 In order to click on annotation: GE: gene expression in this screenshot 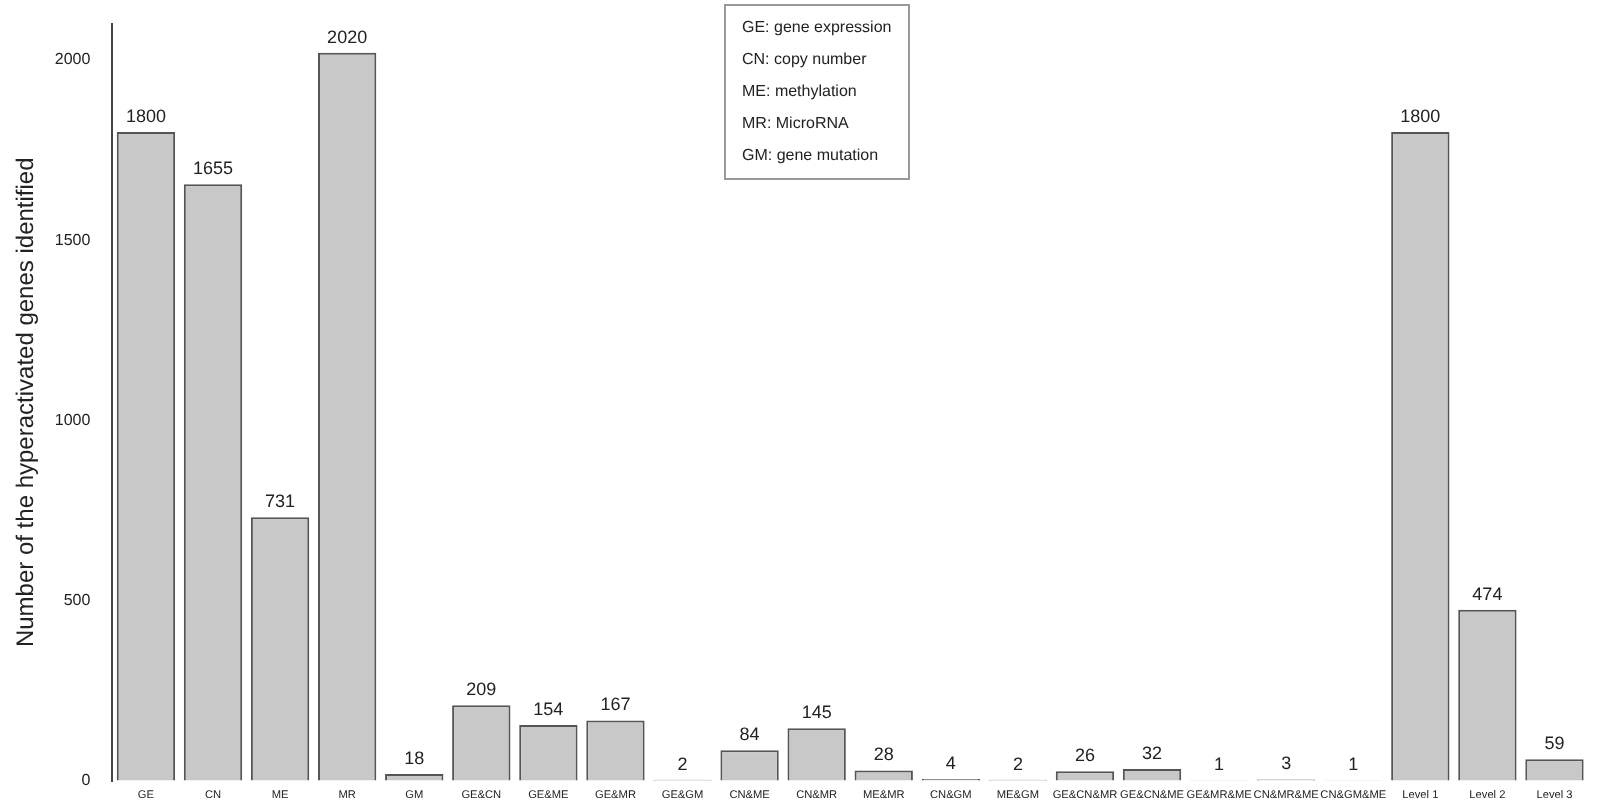, I will do `click(817, 28)`.